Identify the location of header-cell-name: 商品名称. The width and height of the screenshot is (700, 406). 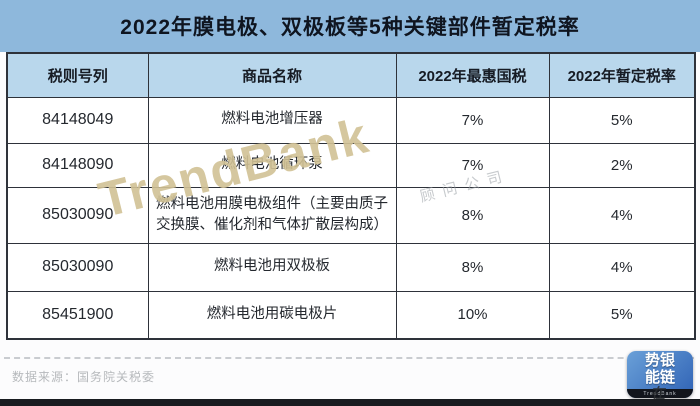
(272, 75).